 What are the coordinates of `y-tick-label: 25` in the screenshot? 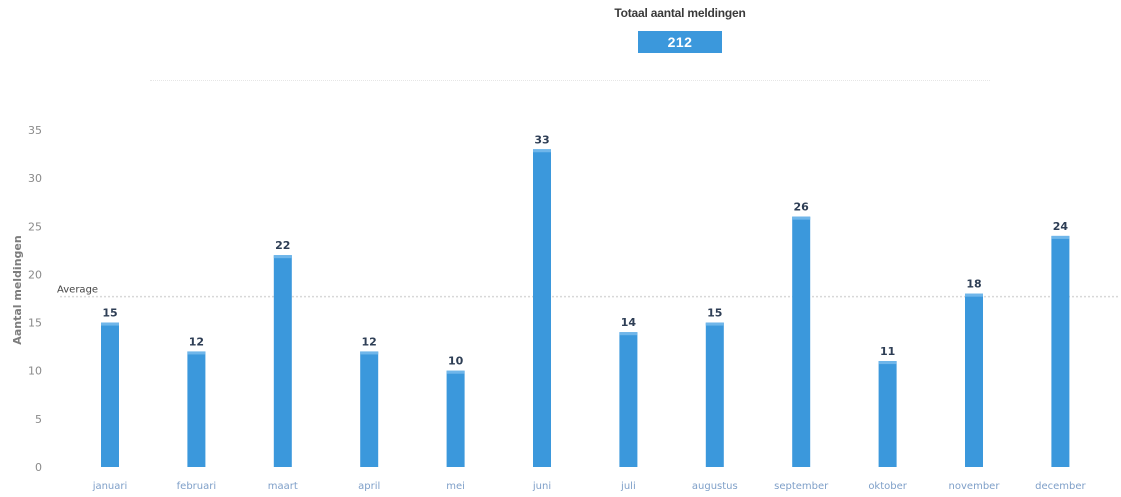 It's located at (35, 226).